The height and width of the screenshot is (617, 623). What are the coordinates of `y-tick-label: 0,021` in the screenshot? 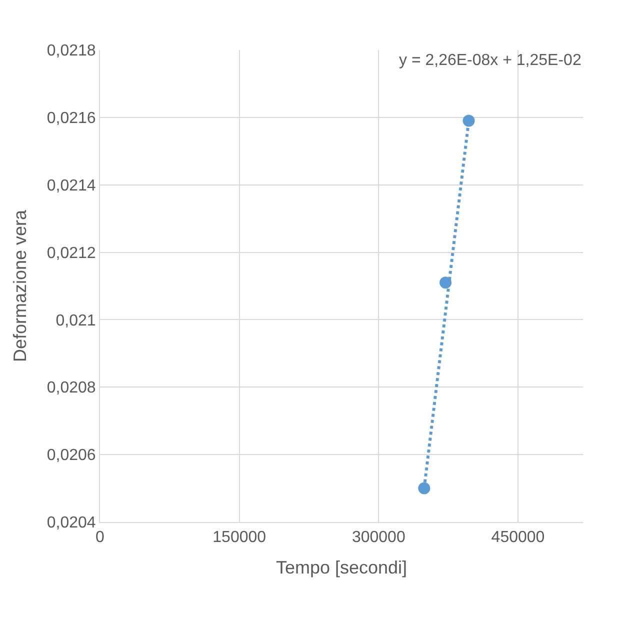 It's located at (76, 321).